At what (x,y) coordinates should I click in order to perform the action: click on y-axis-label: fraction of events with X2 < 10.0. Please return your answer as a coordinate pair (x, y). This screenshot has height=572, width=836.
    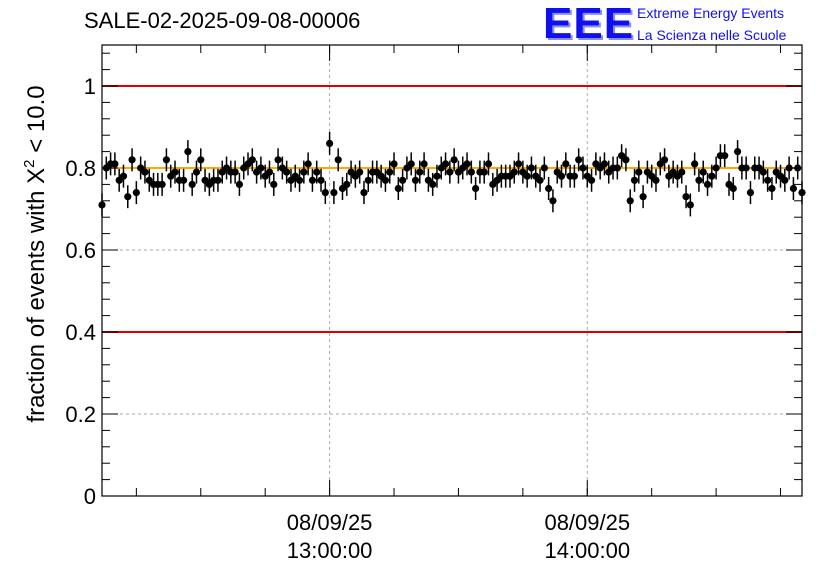
    Looking at the image, I should click on (35, 253).